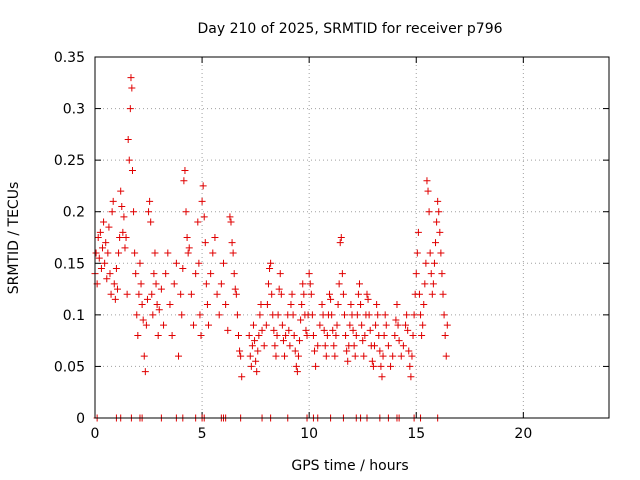 The image size is (640, 480). I want to click on x-tick-label: 10, so click(309, 434).